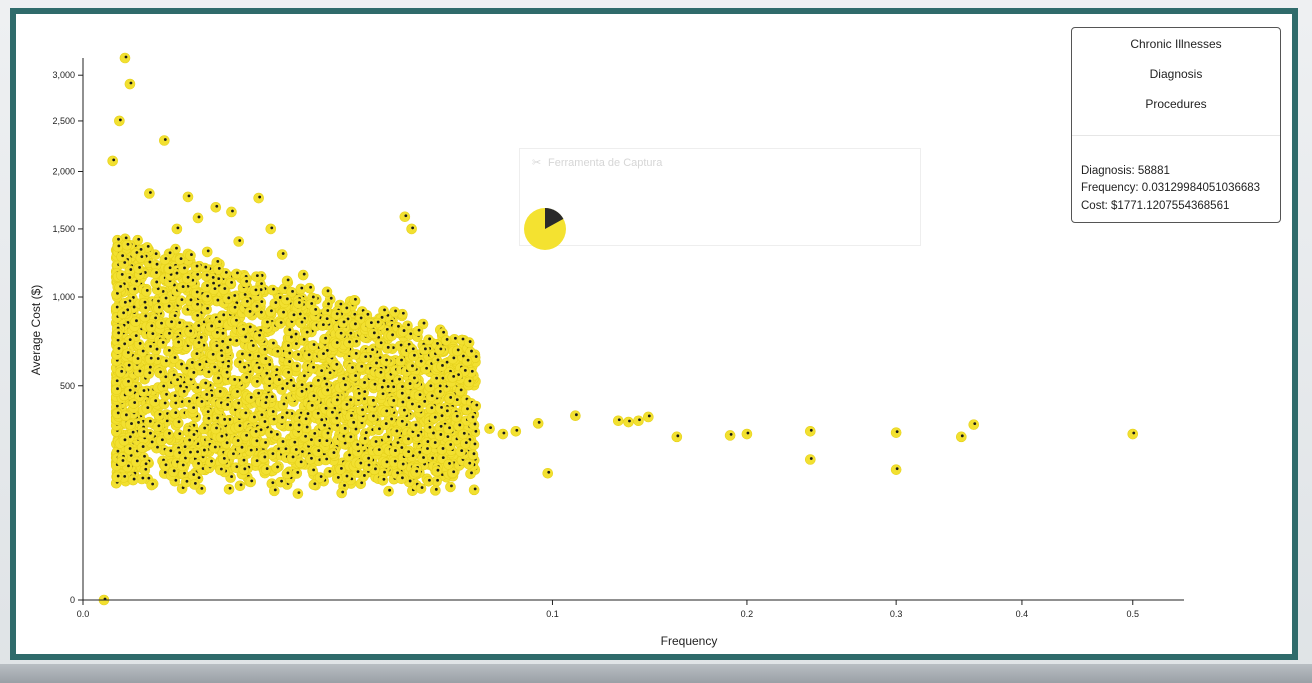  Describe the element at coordinates (1176, 104) in the screenshot. I see `legend-item-procedures: Procedures` at that location.